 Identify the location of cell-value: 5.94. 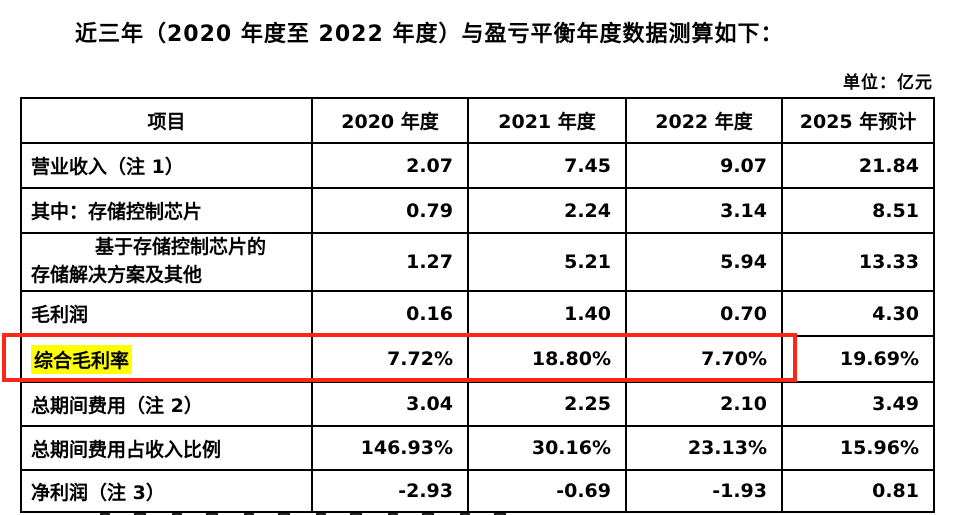
(704, 262).